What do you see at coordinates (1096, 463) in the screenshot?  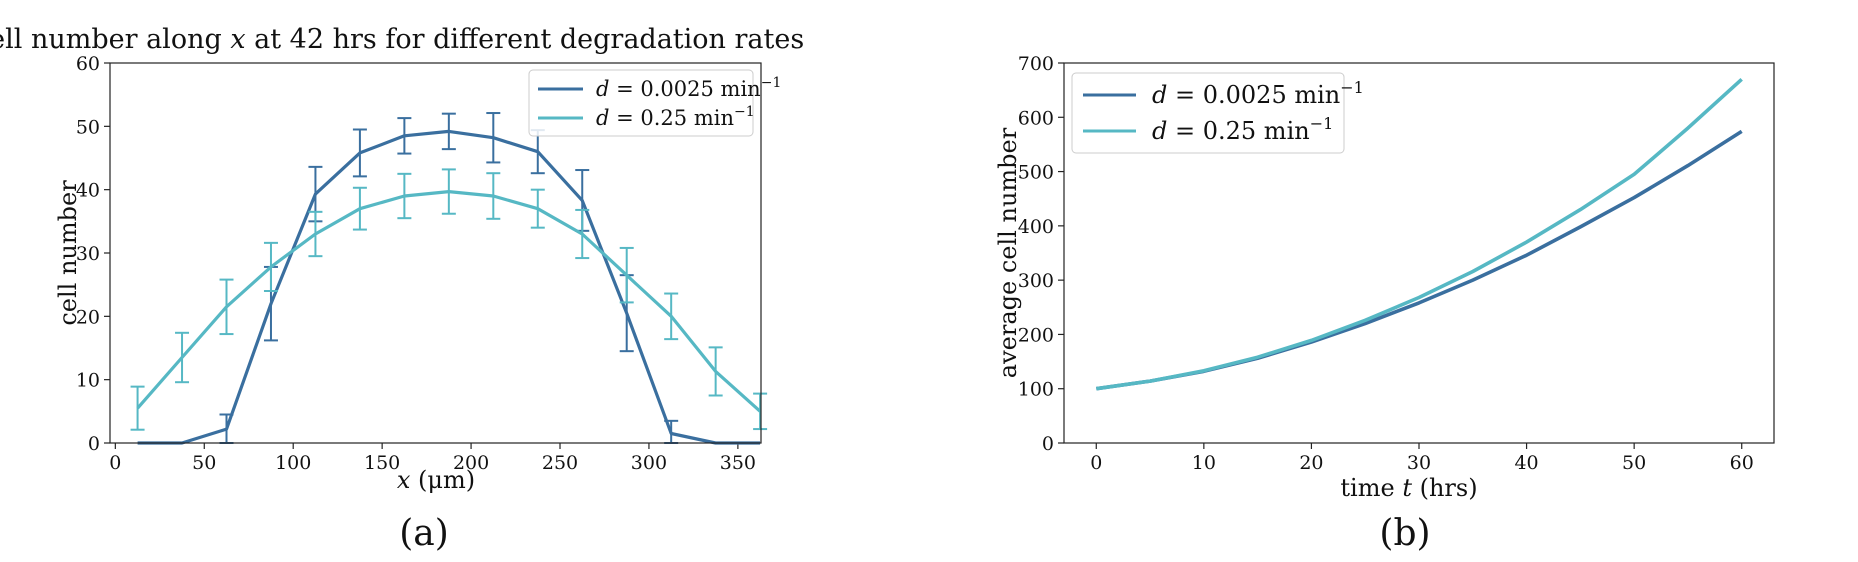 I see `chart-b-xtick-label: 0` at bounding box center [1096, 463].